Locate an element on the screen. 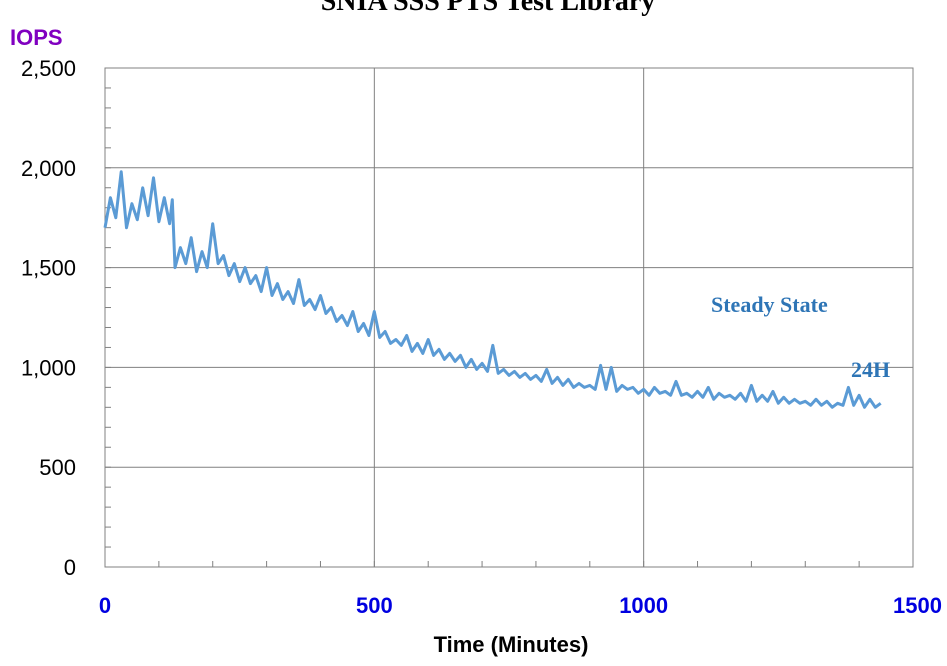  y-tick-label: 0 is located at coordinates (70, 567).